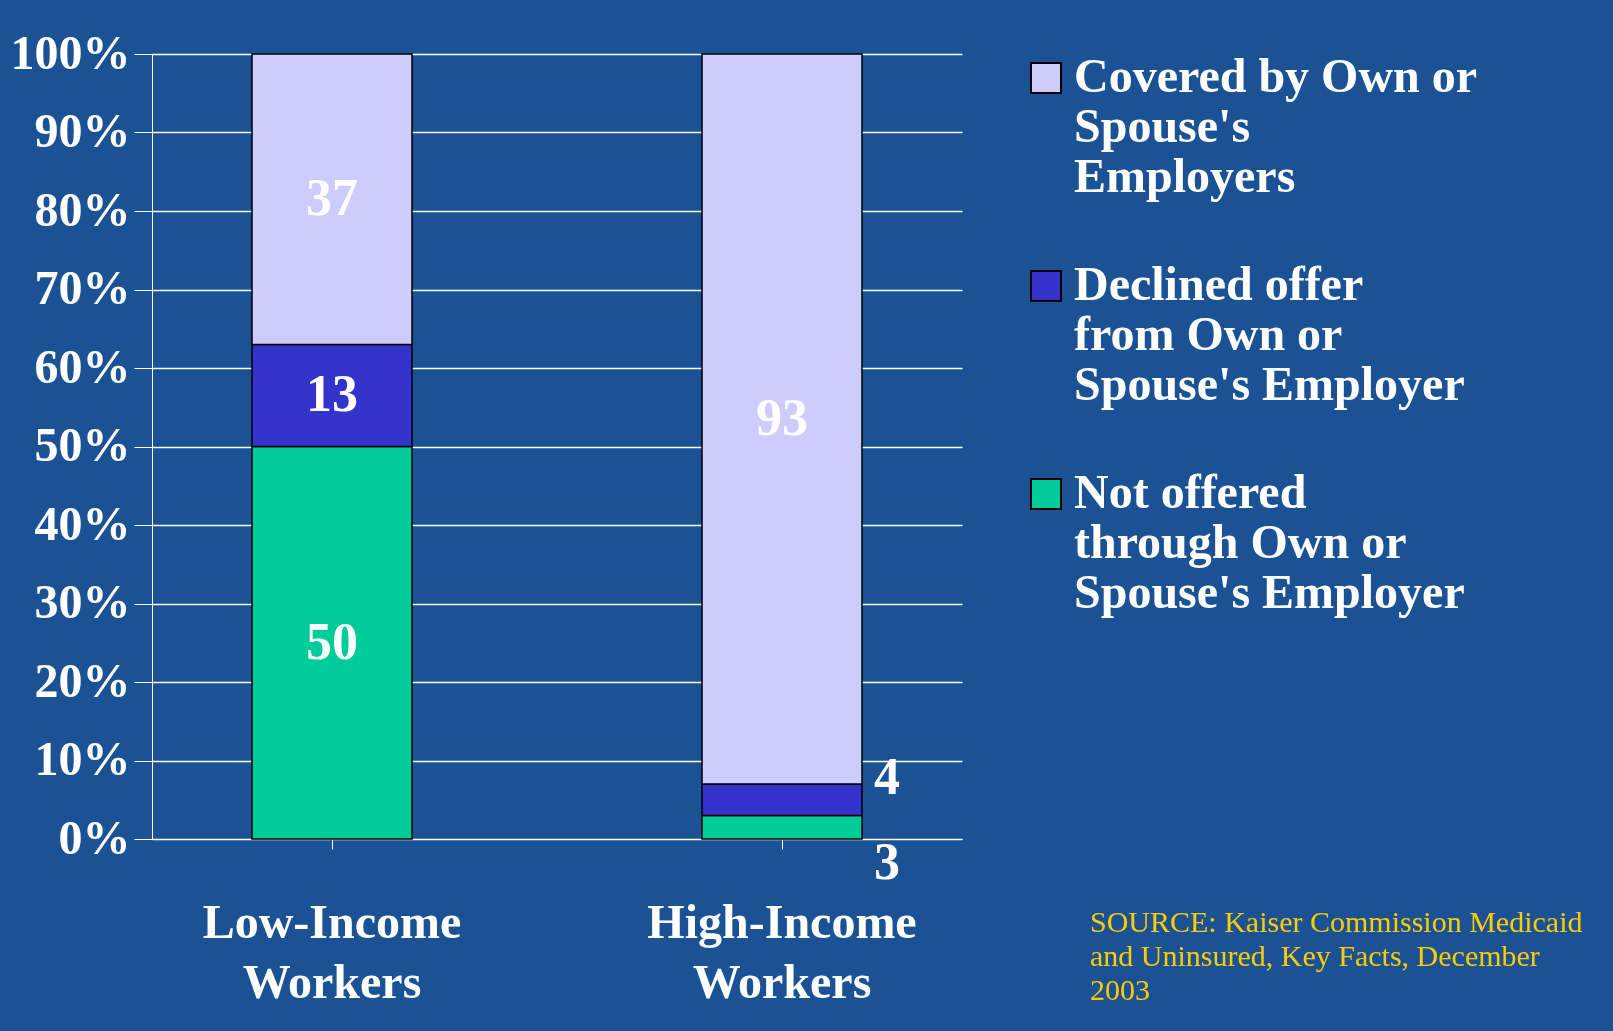 The width and height of the screenshot is (1613, 1031). Describe the element at coordinates (332, 641) in the screenshot. I see `data-label: 50` at that location.